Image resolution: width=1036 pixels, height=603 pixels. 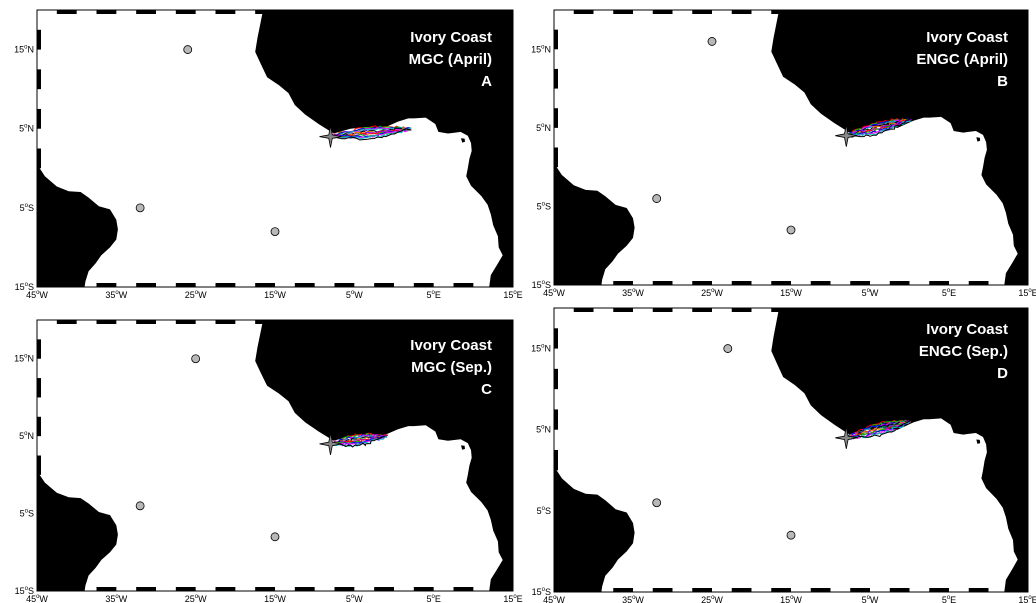 What do you see at coordinates (963, 351) in the screenshot?
I see `panel-title-line2: ENGC (Sep.)` at bounding box center [963, 351].